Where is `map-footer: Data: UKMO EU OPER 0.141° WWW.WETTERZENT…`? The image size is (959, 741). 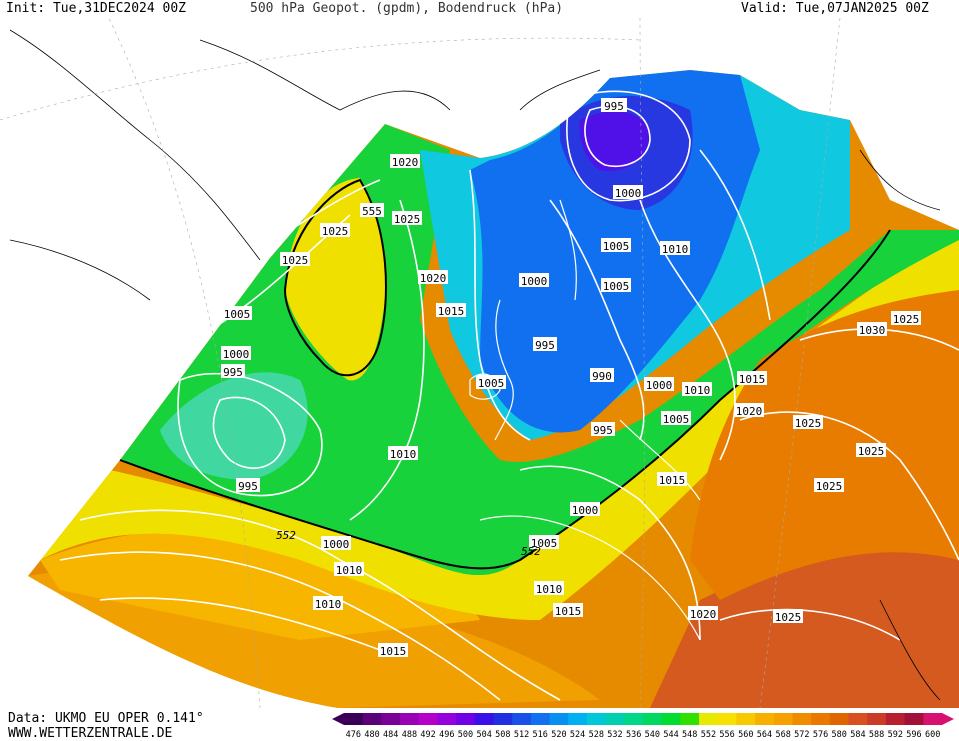
map-footer: Data: UKMO EU OPER 0.141° WWW.WETTERZENT… is located at coordinates (479, 724).